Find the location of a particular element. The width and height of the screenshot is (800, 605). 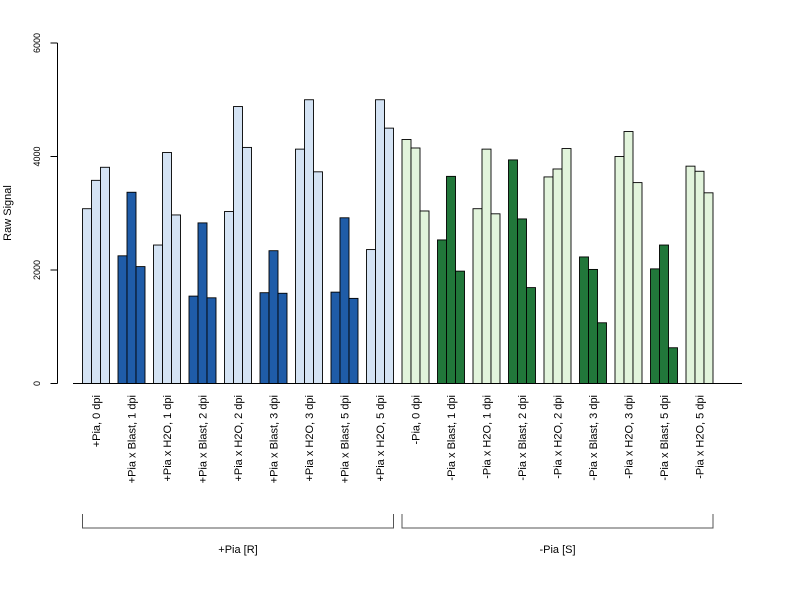

category-label: +Pia x H2O, 2 dpi is located at coordinates (239, 438).